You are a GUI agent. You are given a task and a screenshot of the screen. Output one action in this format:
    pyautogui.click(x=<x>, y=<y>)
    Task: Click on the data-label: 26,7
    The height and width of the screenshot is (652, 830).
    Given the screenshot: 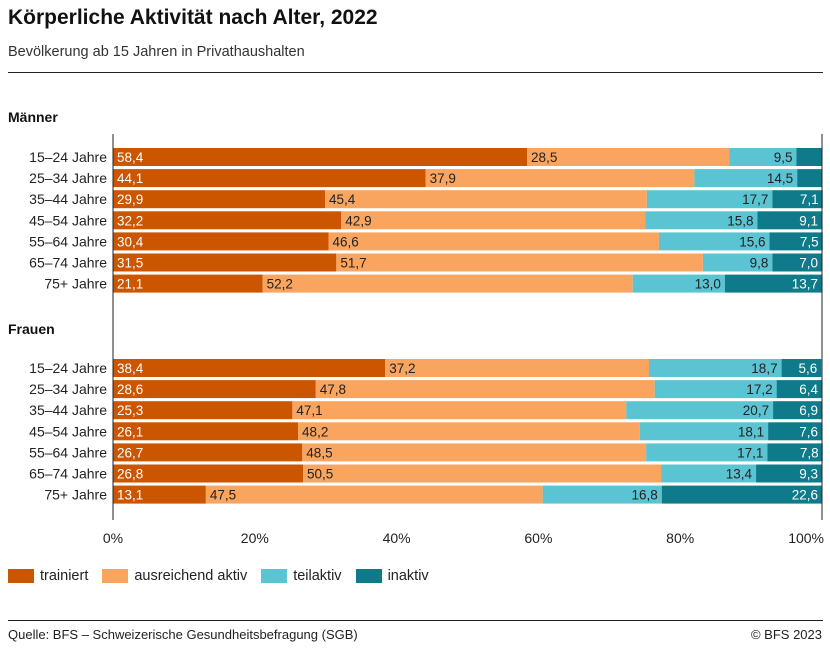 What is the action you would take?
    pyautogui.click(x=130, y=452)
    